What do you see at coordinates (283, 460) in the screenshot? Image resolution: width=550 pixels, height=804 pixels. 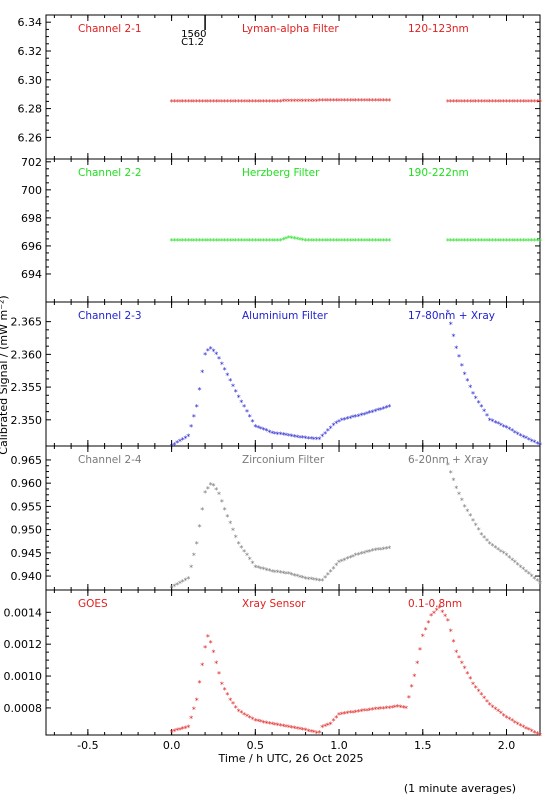 I see `panel-label: Zirconium Filter` at bounding box center [283, 460].